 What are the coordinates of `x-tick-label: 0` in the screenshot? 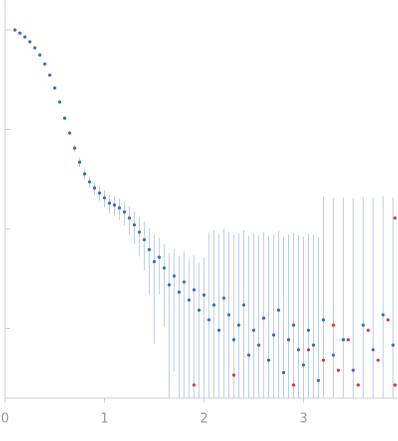 It's located at (5, 419).